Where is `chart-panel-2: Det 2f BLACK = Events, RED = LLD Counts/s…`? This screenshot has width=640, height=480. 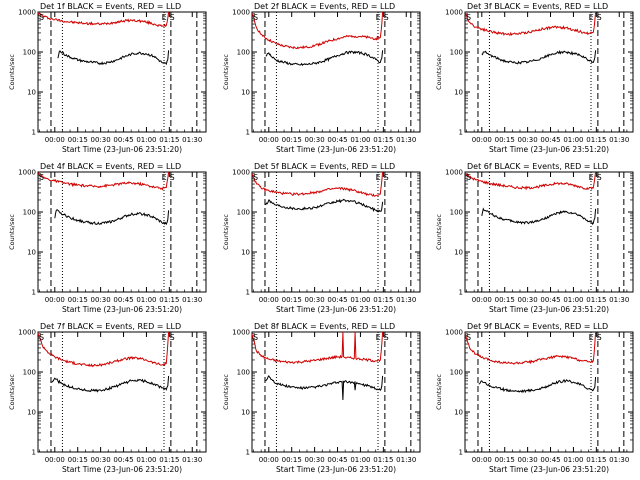
chart-panel-2: Det 2f BLACK = Events, RED = LLD Counts/s… is located at coordinates (321, 78).